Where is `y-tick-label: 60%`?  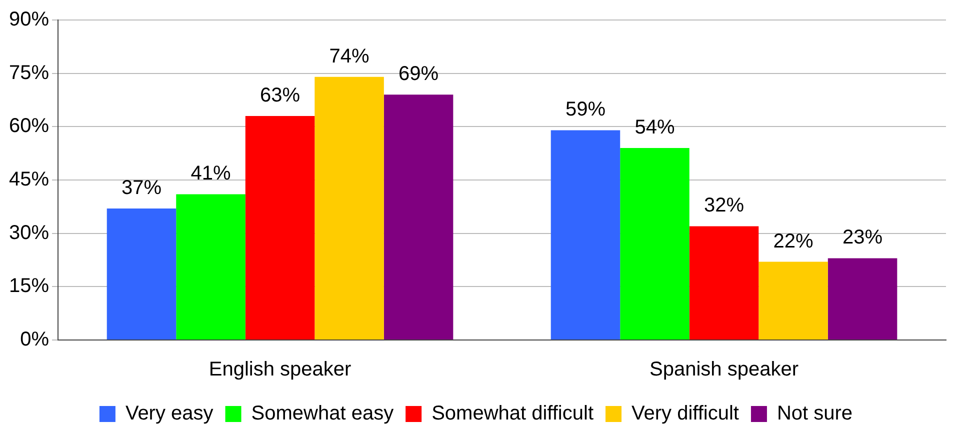
y-tick-label: 60% is located at coordinates (29, 126).